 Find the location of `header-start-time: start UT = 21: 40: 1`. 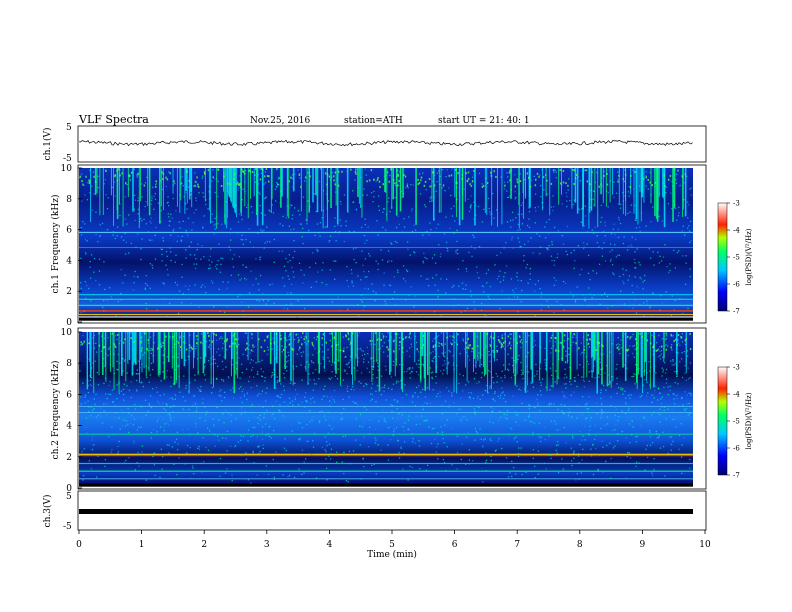

header-start-time: start UT = 21: 40: 1 is located at coordinates (484, 121).